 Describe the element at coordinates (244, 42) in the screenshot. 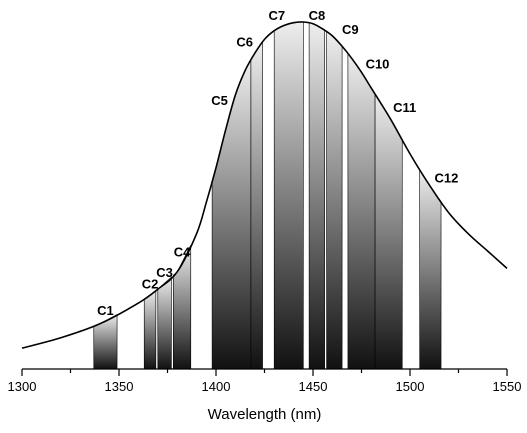

I see `channel-label-c6: C6` at that location.